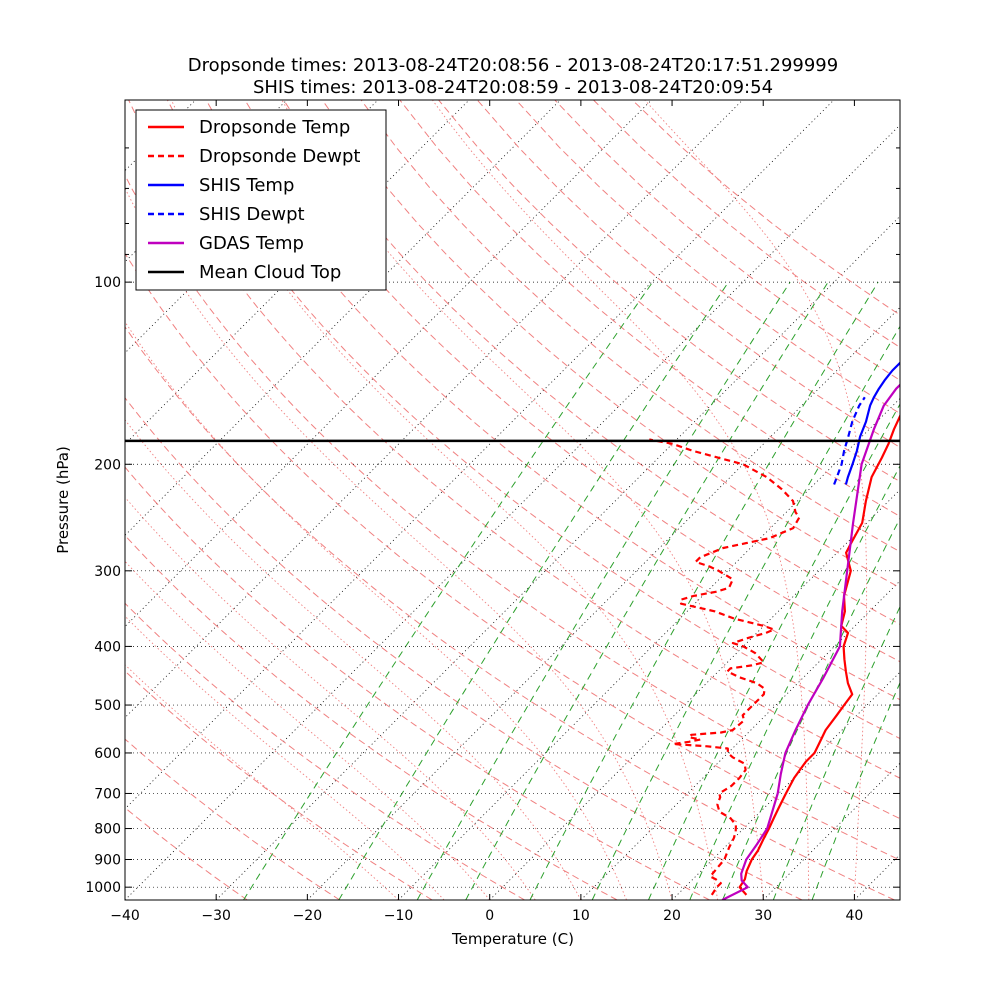 The image size is (1000, 1000). What do you see at coordinates (125, 916) in the screenshot?
I see `x-tick-label: −40` at bounding box center [125, 916].